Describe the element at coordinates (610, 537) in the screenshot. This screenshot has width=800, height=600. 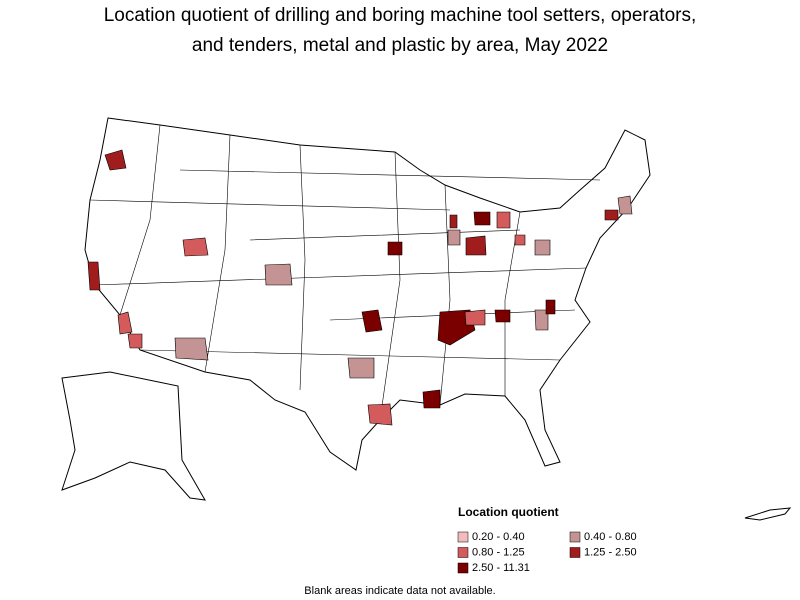
I see `legend-label: 0.40 - 0.80` at that location.